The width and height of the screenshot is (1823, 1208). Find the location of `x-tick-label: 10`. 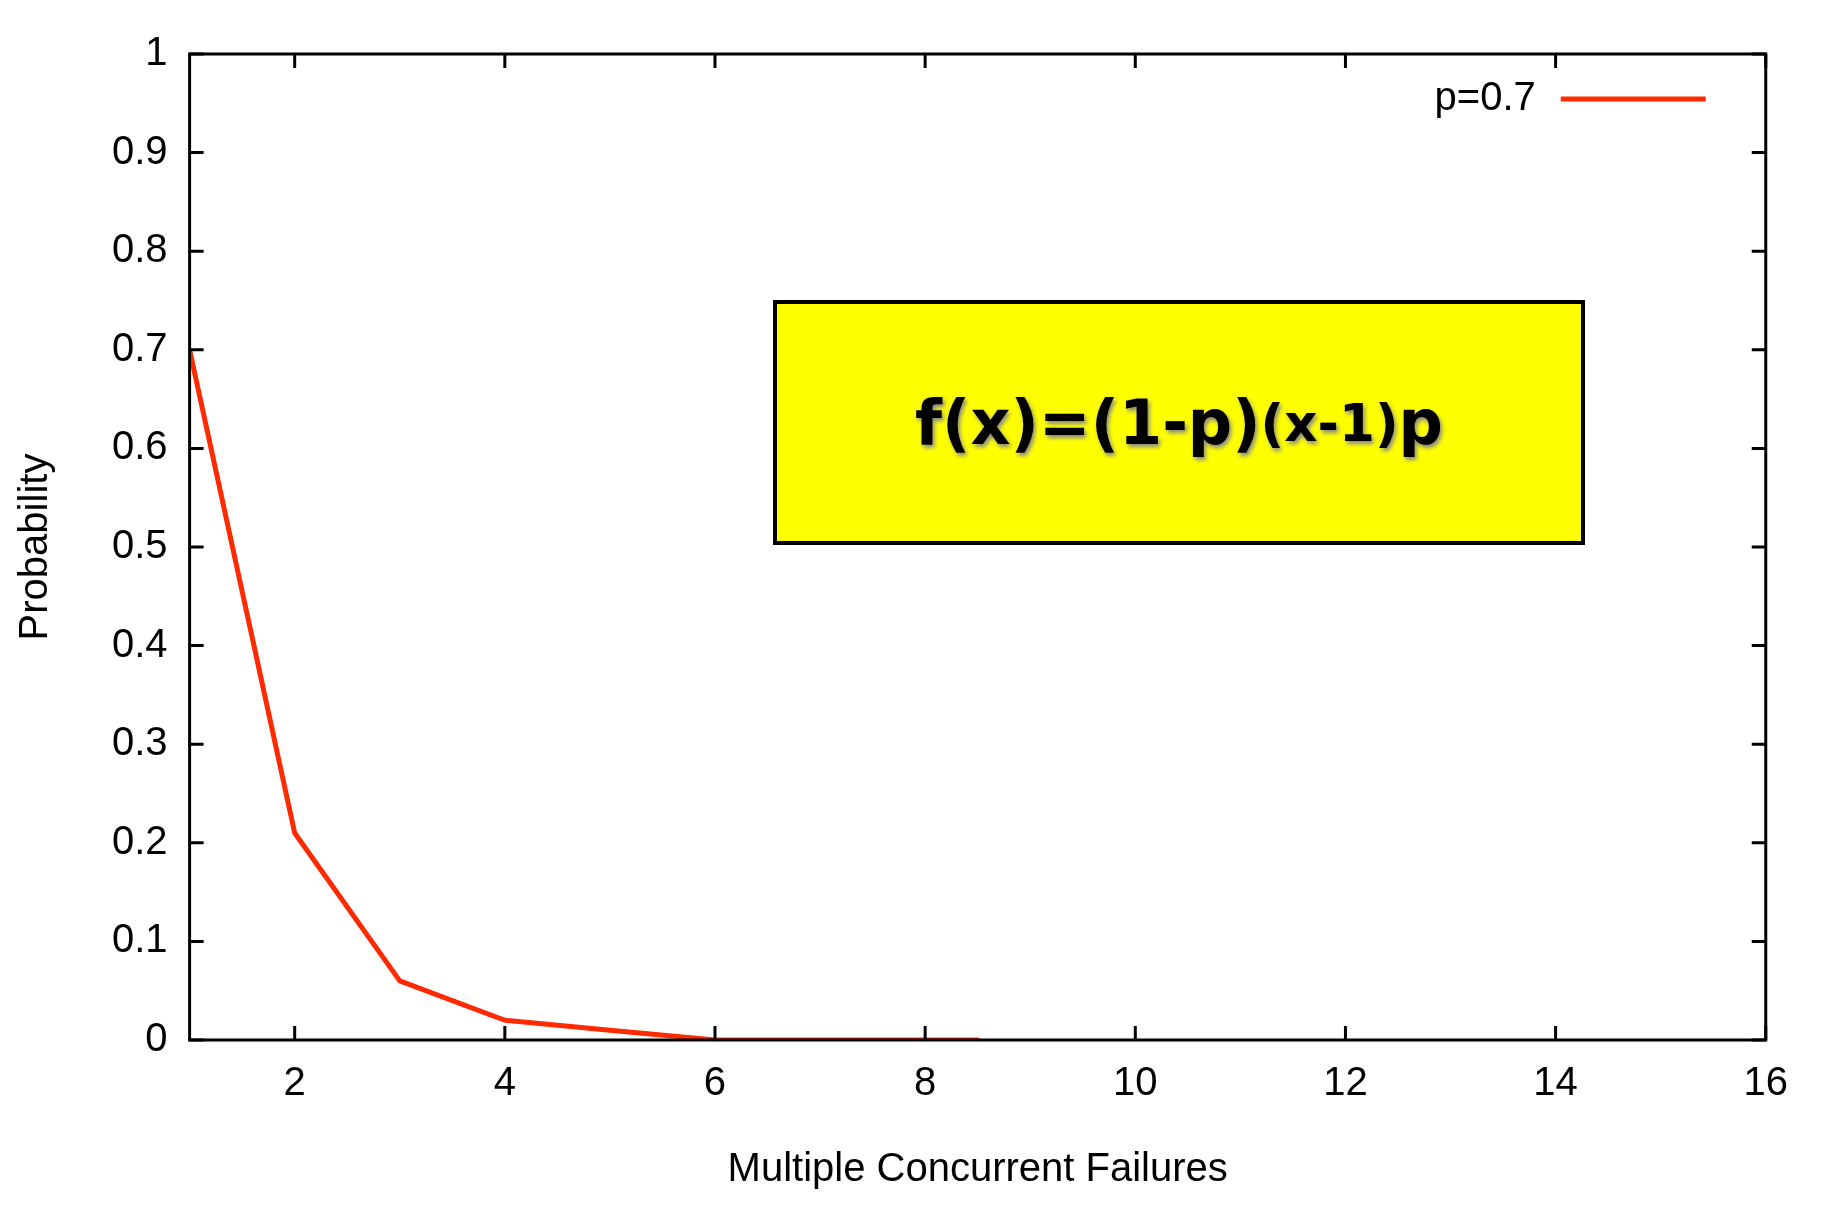

x-tick-label: 10 is located at coordinates (1135, 1081).